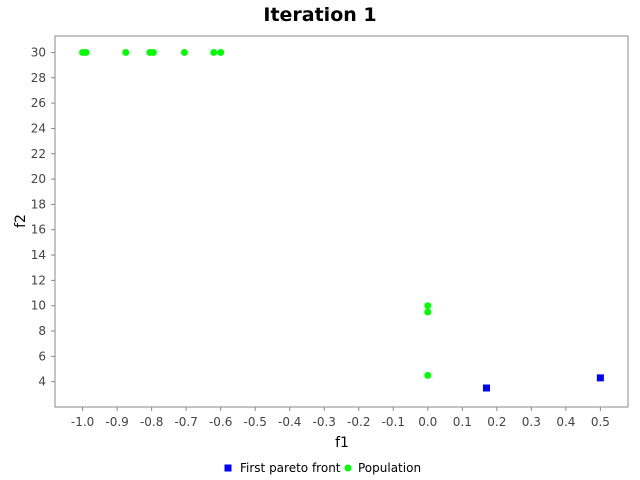 This screenshot has width=640, height=480. What do you see at coordinates (38, 280) in the screenshot?
I see `y-tick-label: 12` at bounding box center [38, 280].